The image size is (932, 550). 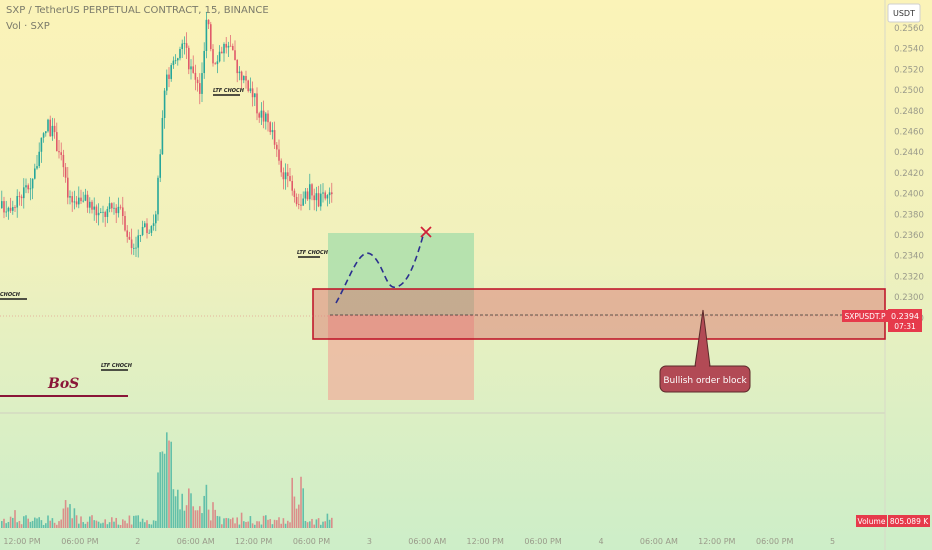 What do you see at coordinates (909, 215) in the screenshot?
I see `y-tick-label: 0.2380` at bounding box center [909, 215].